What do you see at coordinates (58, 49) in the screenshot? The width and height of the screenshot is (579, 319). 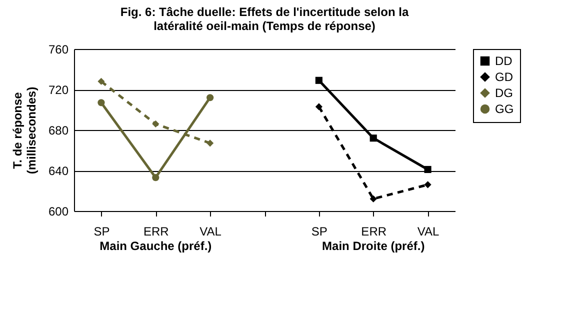 I see `y-tick-label: 760` at bounding box center [58, 49].